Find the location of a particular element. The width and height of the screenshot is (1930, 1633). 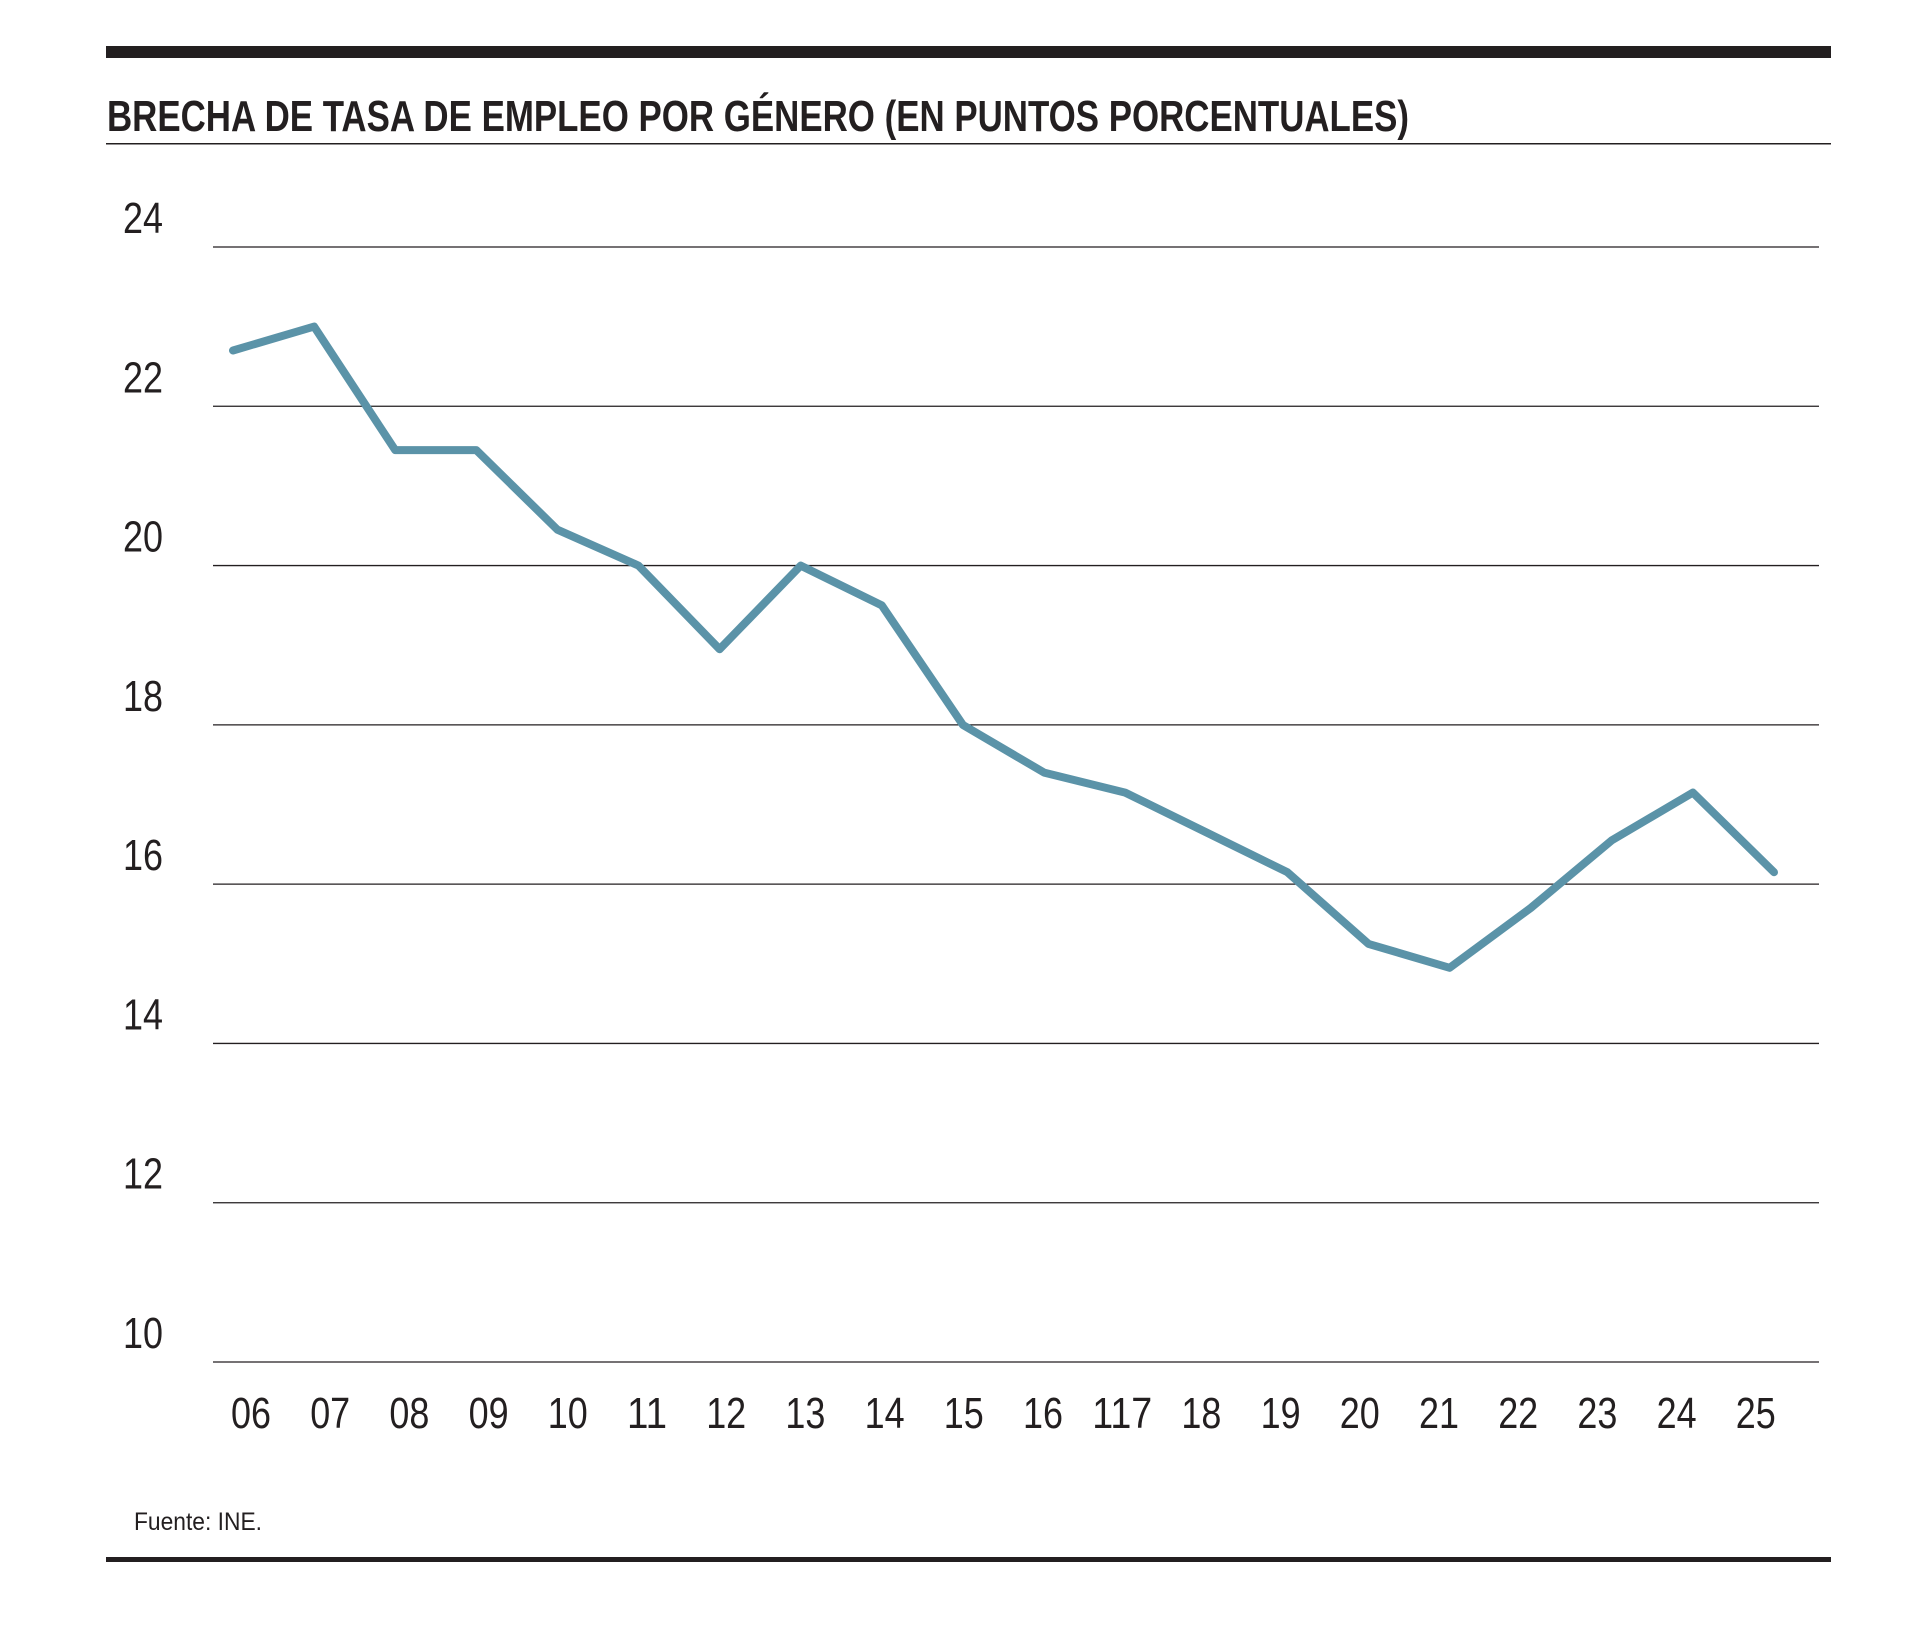

x-tick-label: 10 is located at coordinates (568, 1413).